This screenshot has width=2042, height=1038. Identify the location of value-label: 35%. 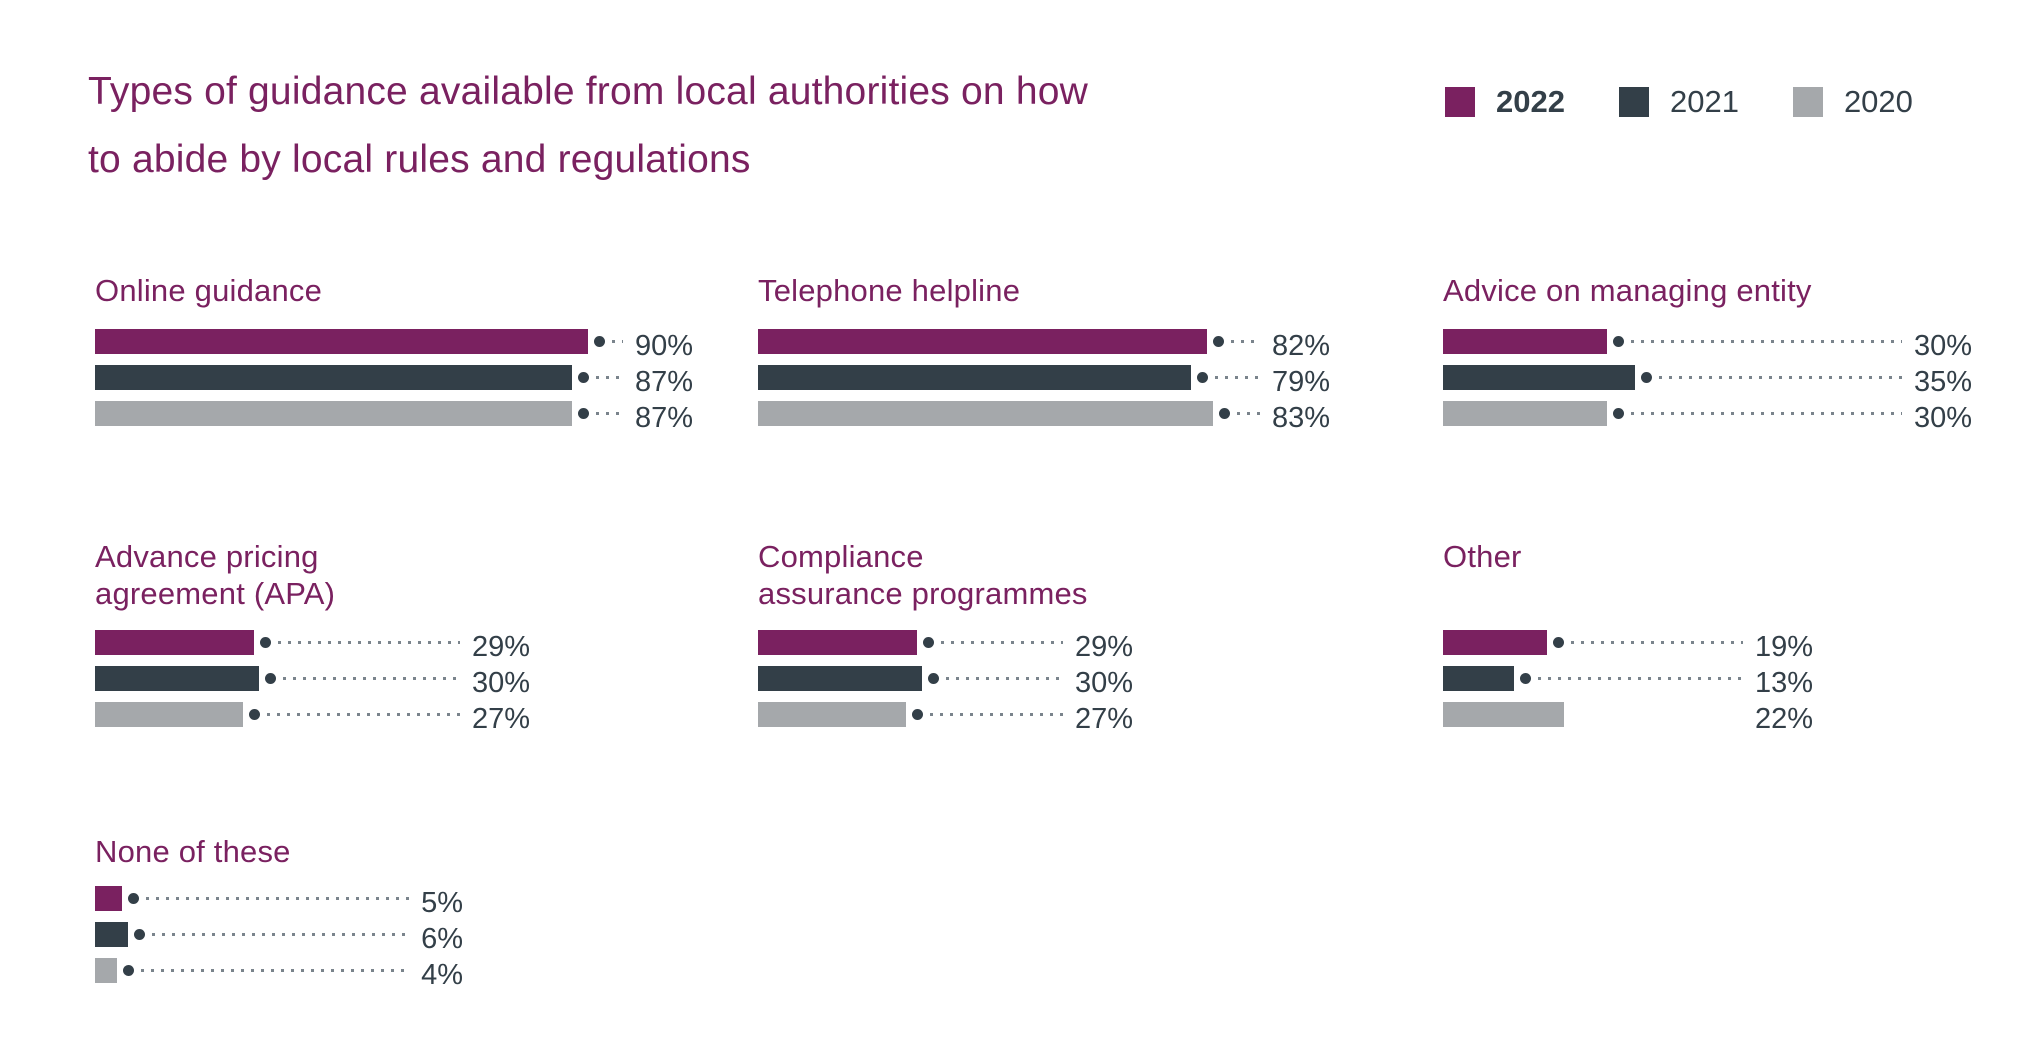
(1942, 382).